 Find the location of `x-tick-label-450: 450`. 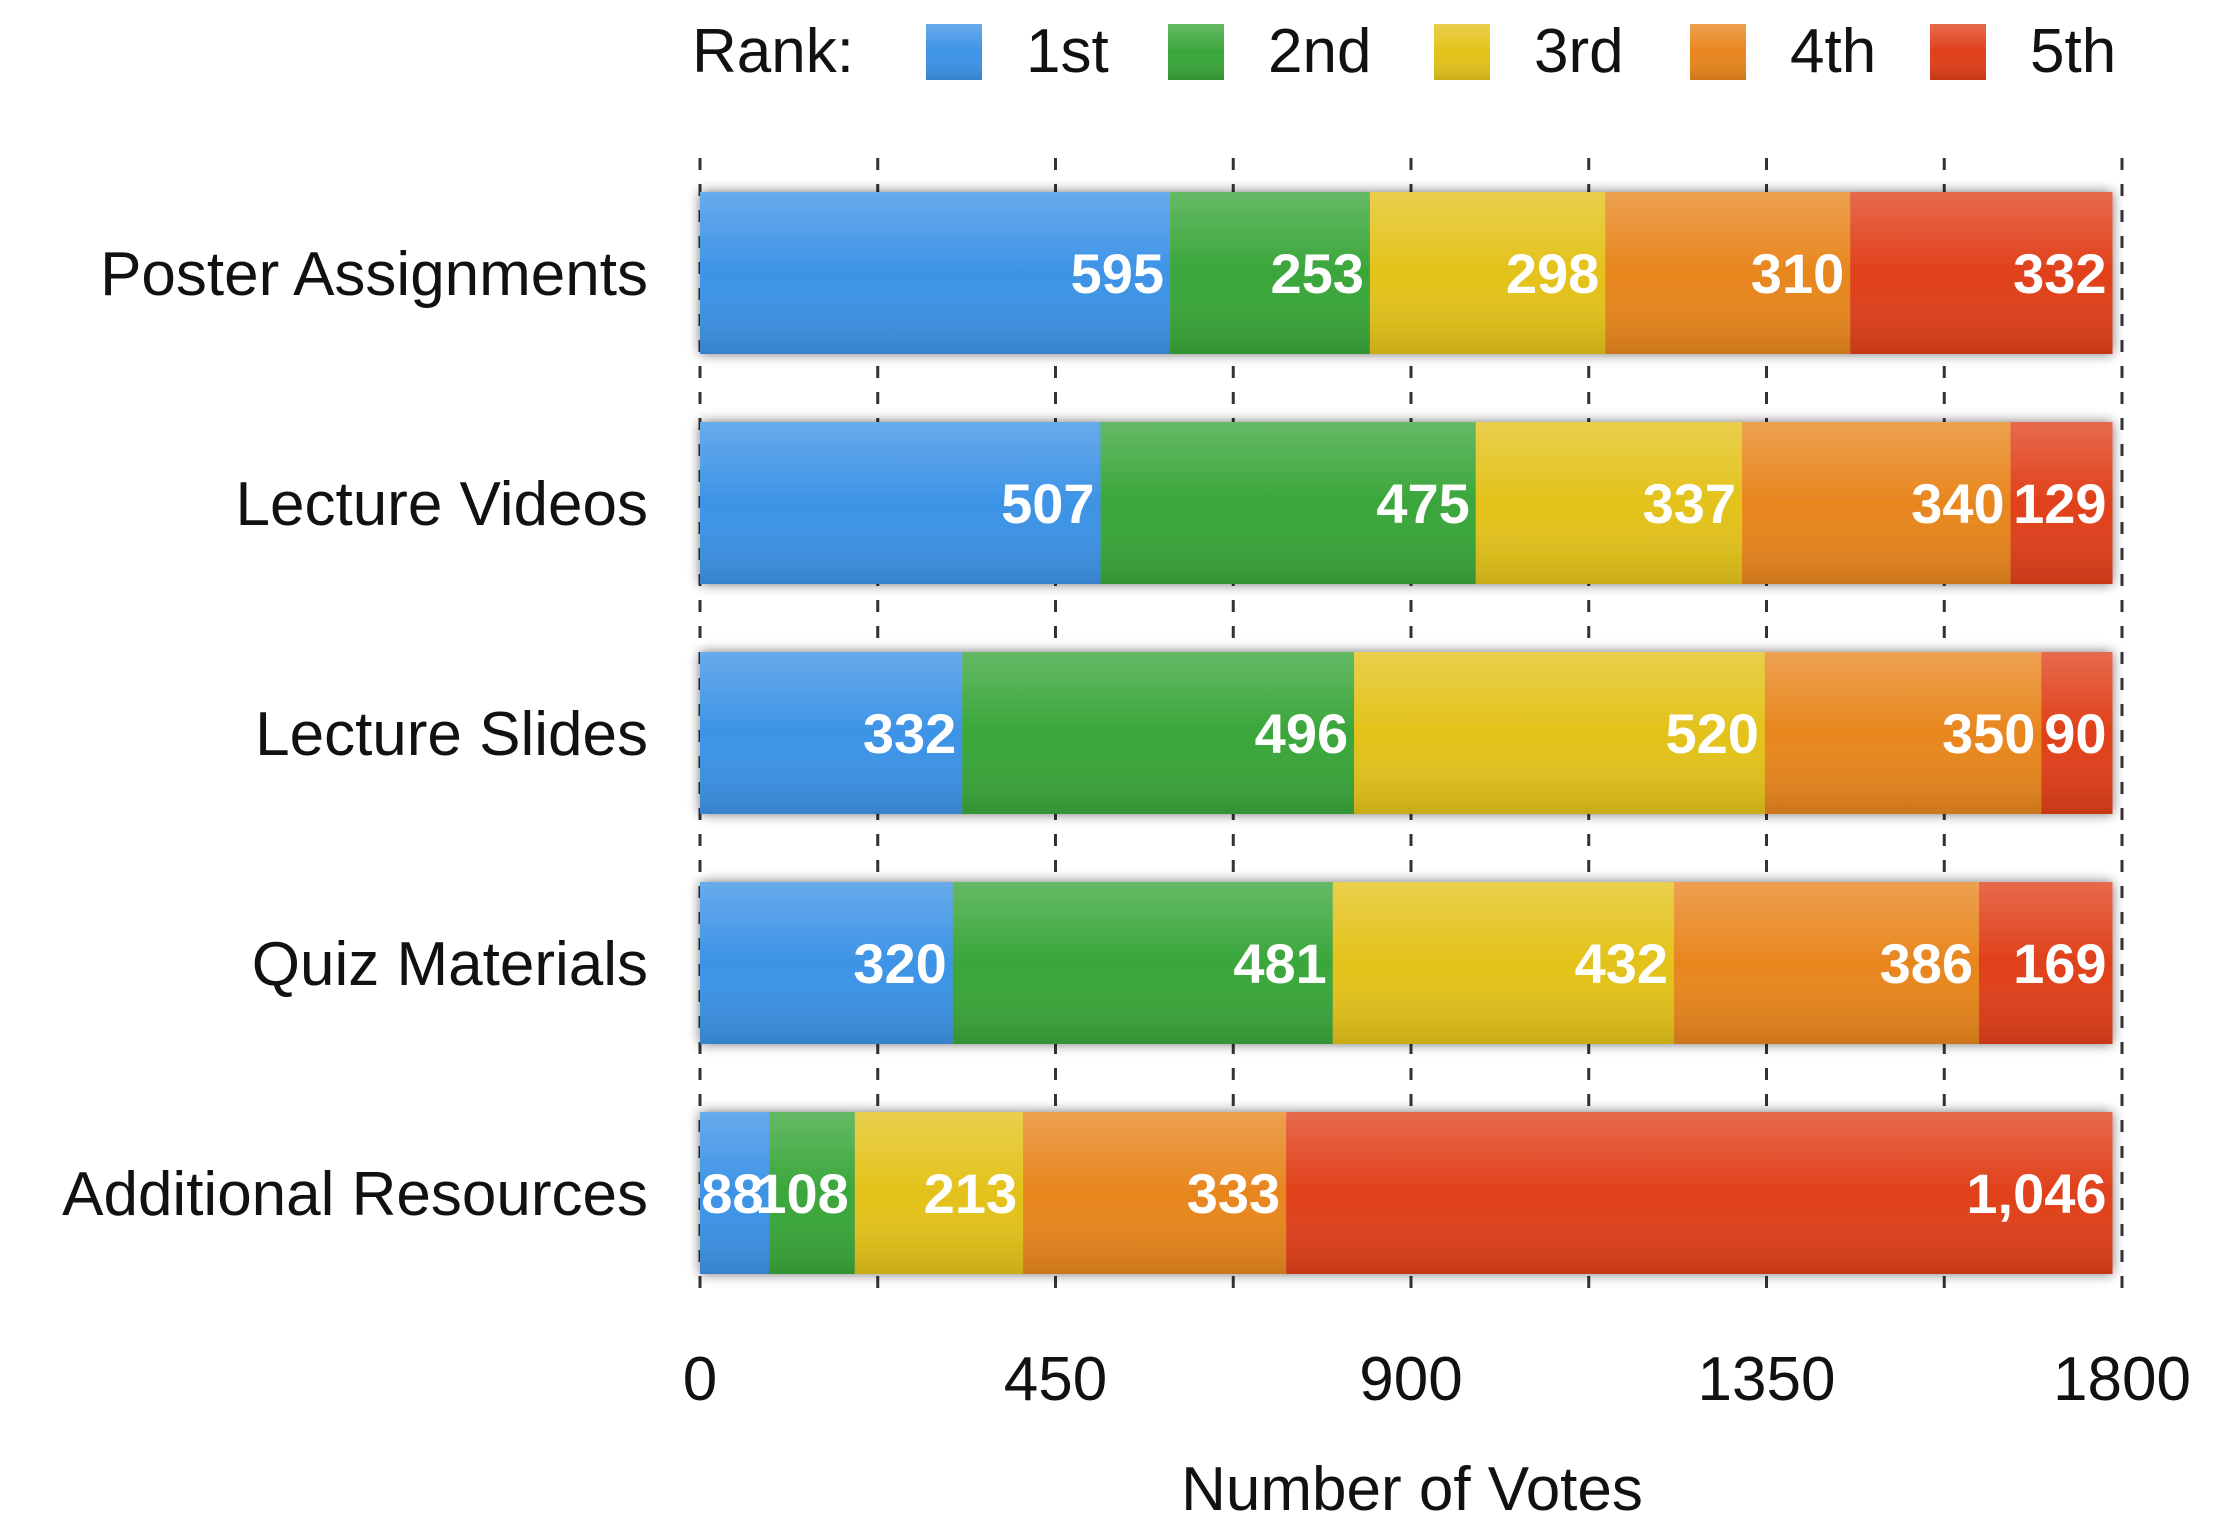

x-tick-label-450: 450 is located at coordinates (1055, 1379).